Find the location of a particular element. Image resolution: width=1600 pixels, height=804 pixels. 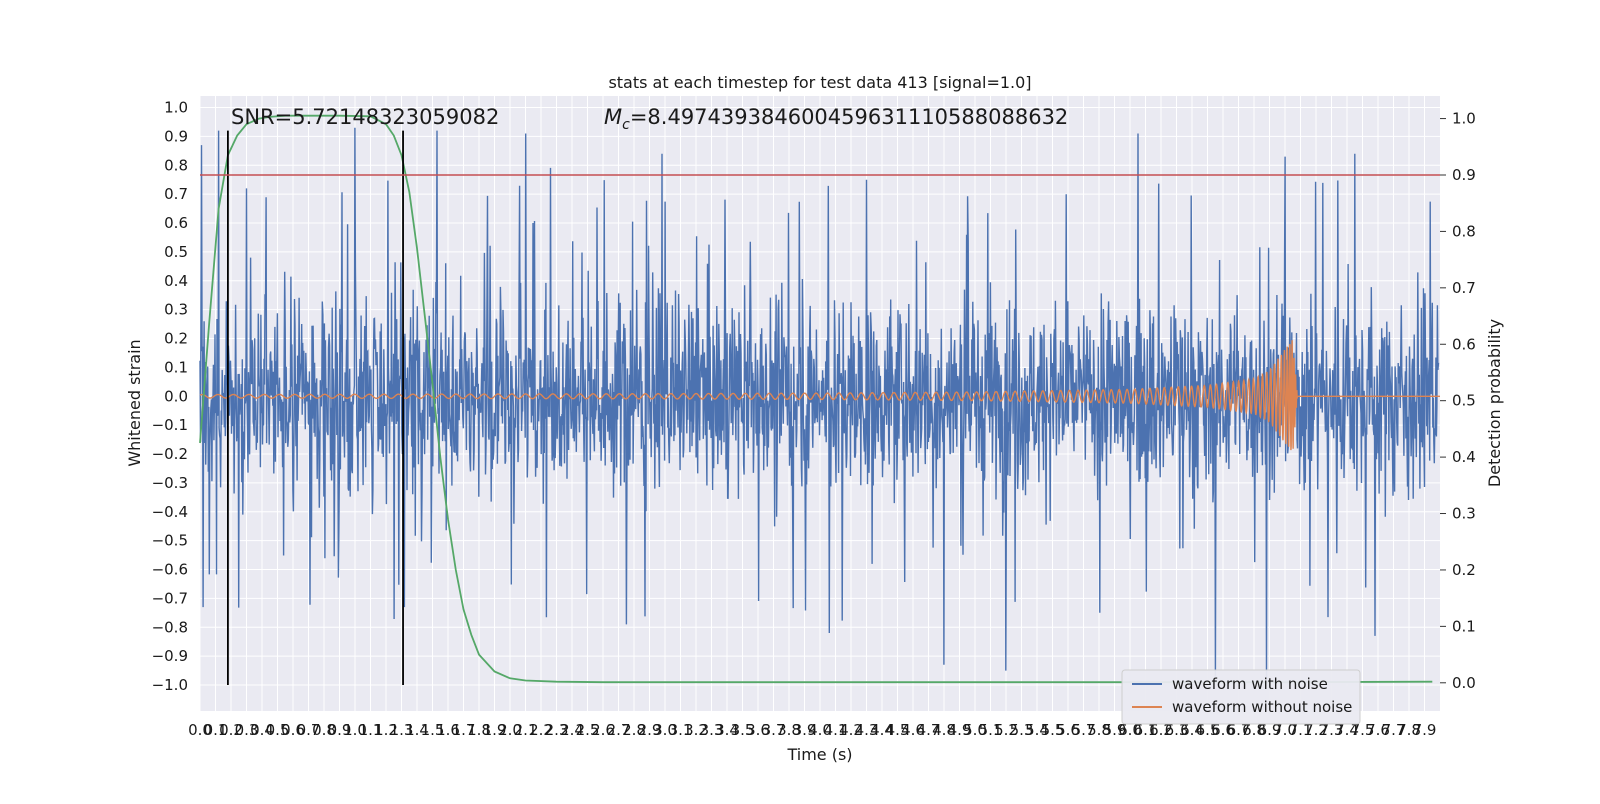

x-tick-label: 1.5 is located at coordinates (433, 730).